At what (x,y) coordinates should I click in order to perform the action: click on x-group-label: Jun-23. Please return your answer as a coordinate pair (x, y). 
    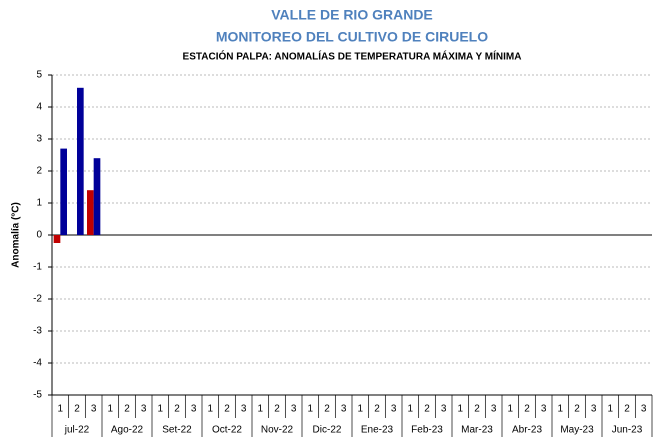
    Looking at the image, I should click on (627, 430).